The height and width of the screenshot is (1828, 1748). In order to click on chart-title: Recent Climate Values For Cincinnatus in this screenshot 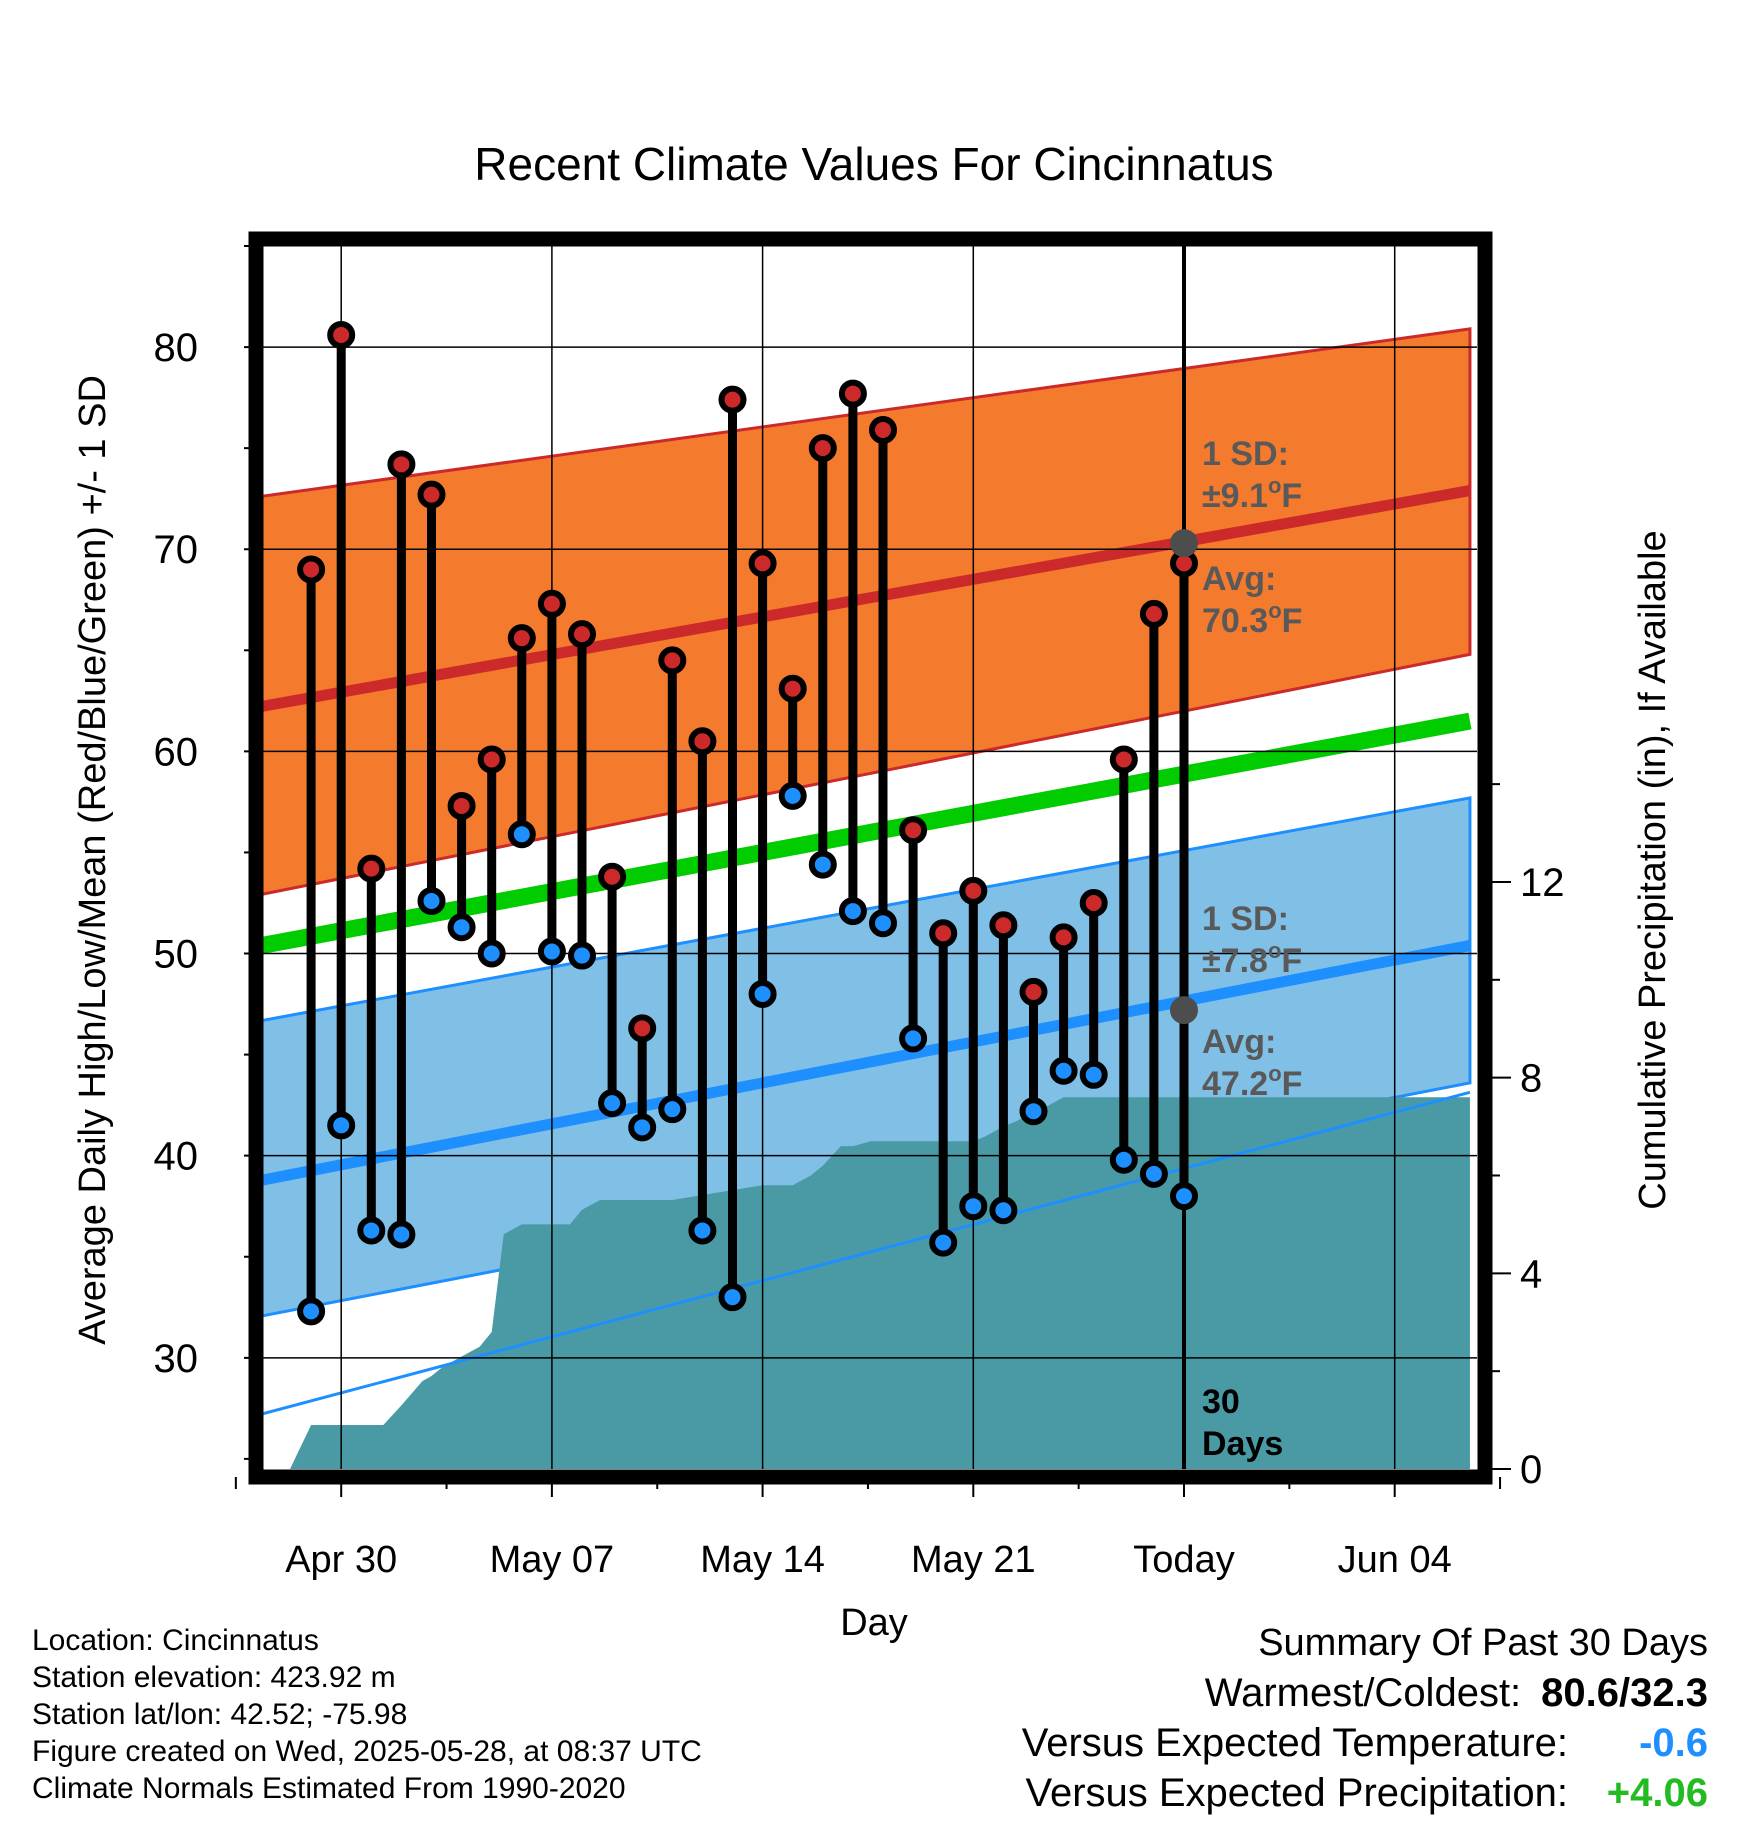, I will do `click(873, 164)`.